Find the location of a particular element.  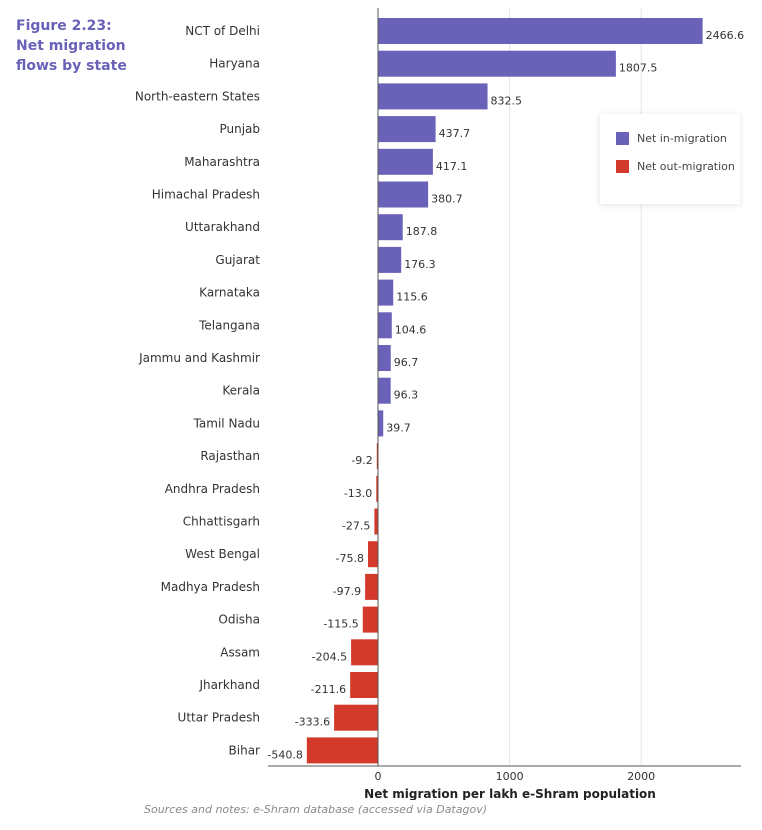

value-label-0: 2466.6 is located at coordinates (725, 35).